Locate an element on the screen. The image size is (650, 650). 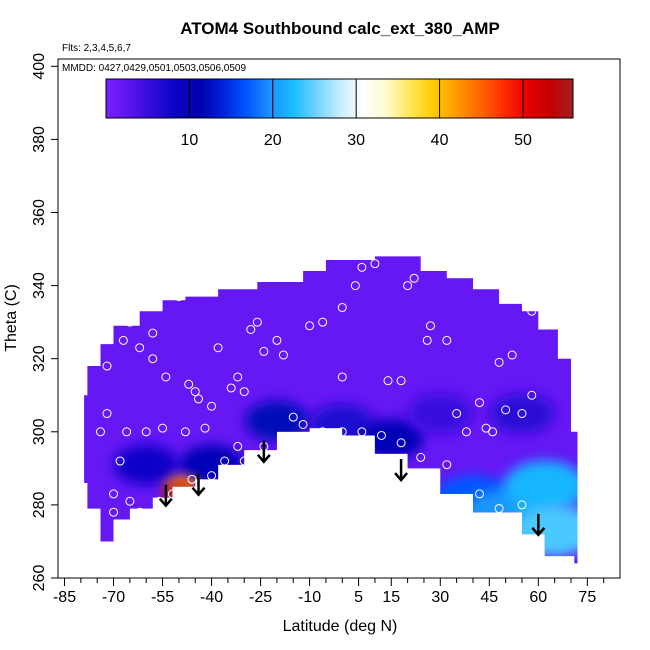
x-tick-label: 15 is located at coordinates (391, 597).